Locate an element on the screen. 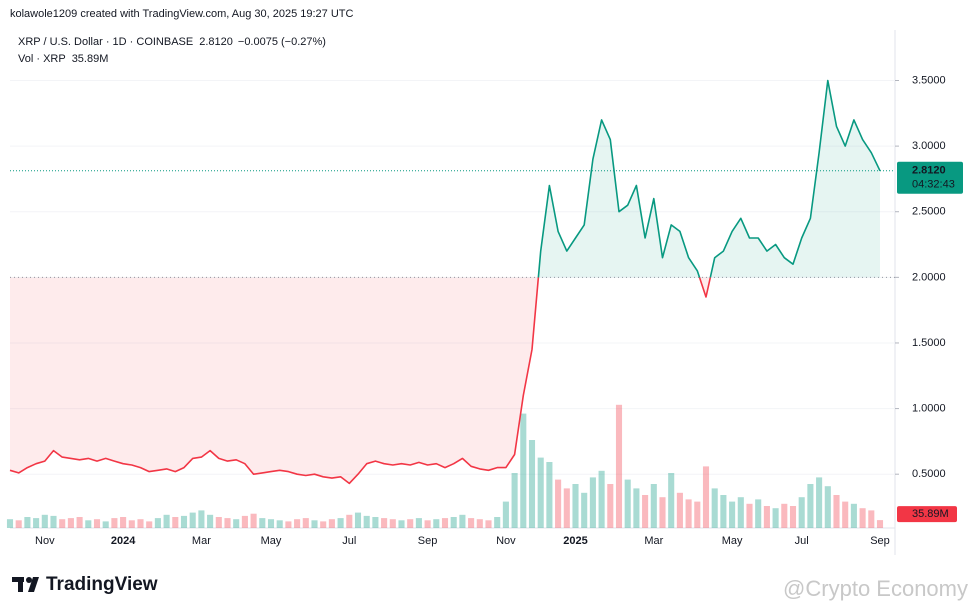 The height and width of the screenshot is (615, 980). y-tick-label: 3.5000 is located at coordinates (929, 80).